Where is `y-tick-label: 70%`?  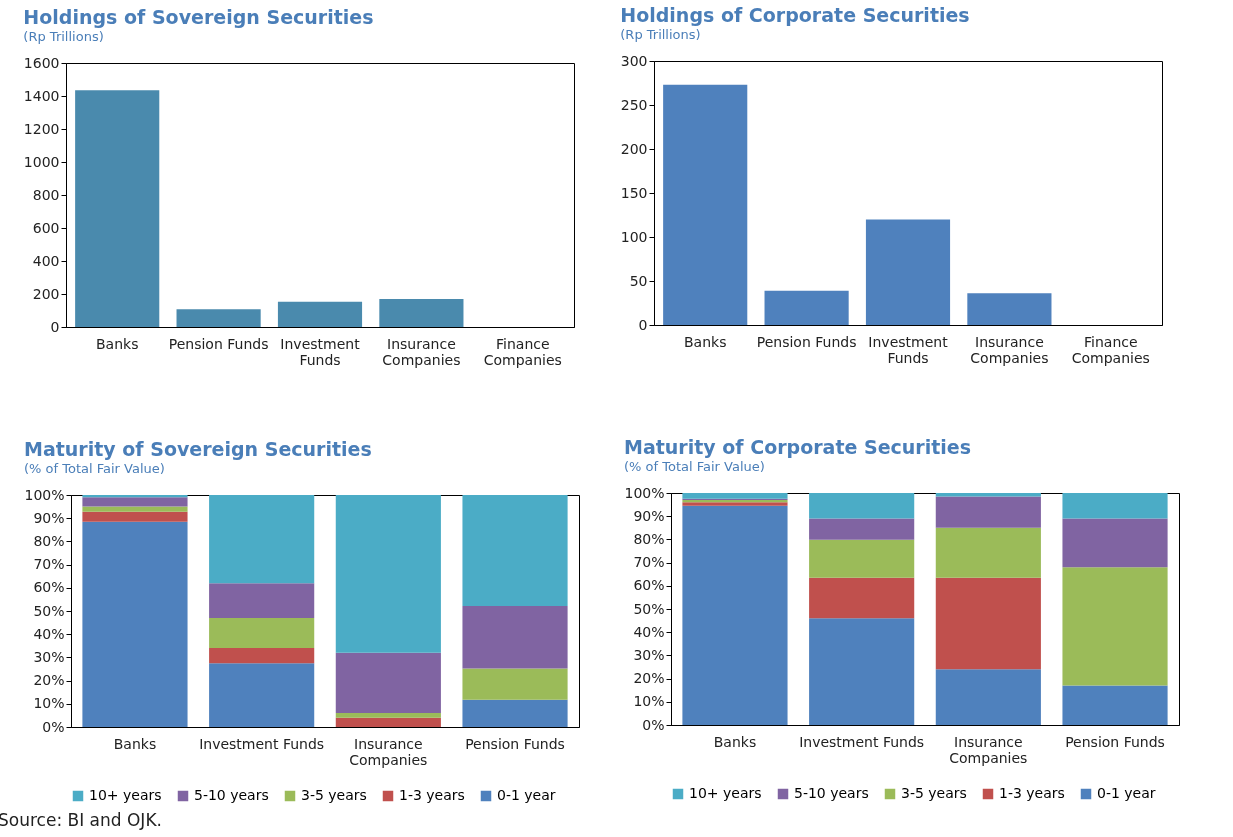
y-tick-label: 70% is located at coordinates (49, 564).